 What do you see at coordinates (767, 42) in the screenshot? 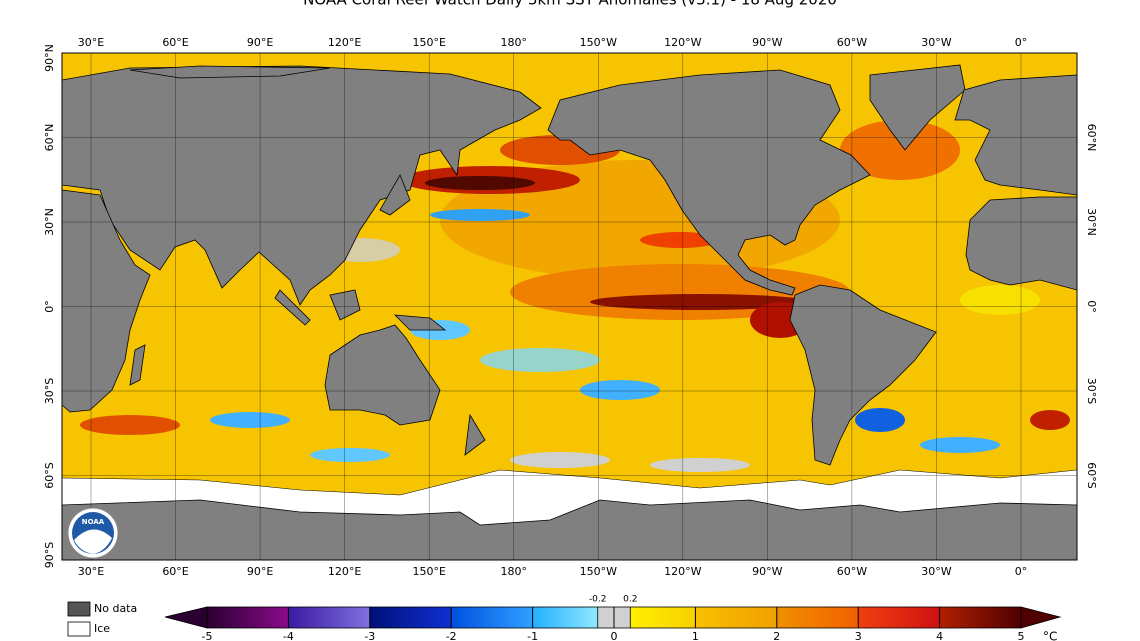
I see `lon-label-top: 90°W` at bounding box center [767, 42].